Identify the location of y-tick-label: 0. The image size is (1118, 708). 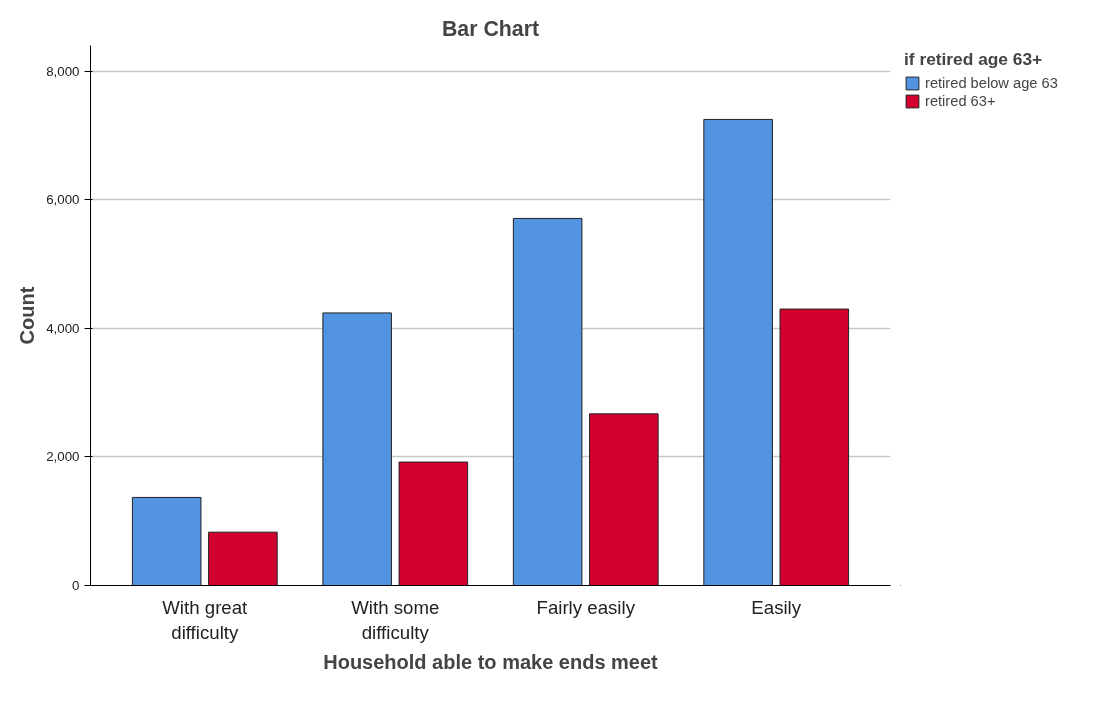
(76, 585).